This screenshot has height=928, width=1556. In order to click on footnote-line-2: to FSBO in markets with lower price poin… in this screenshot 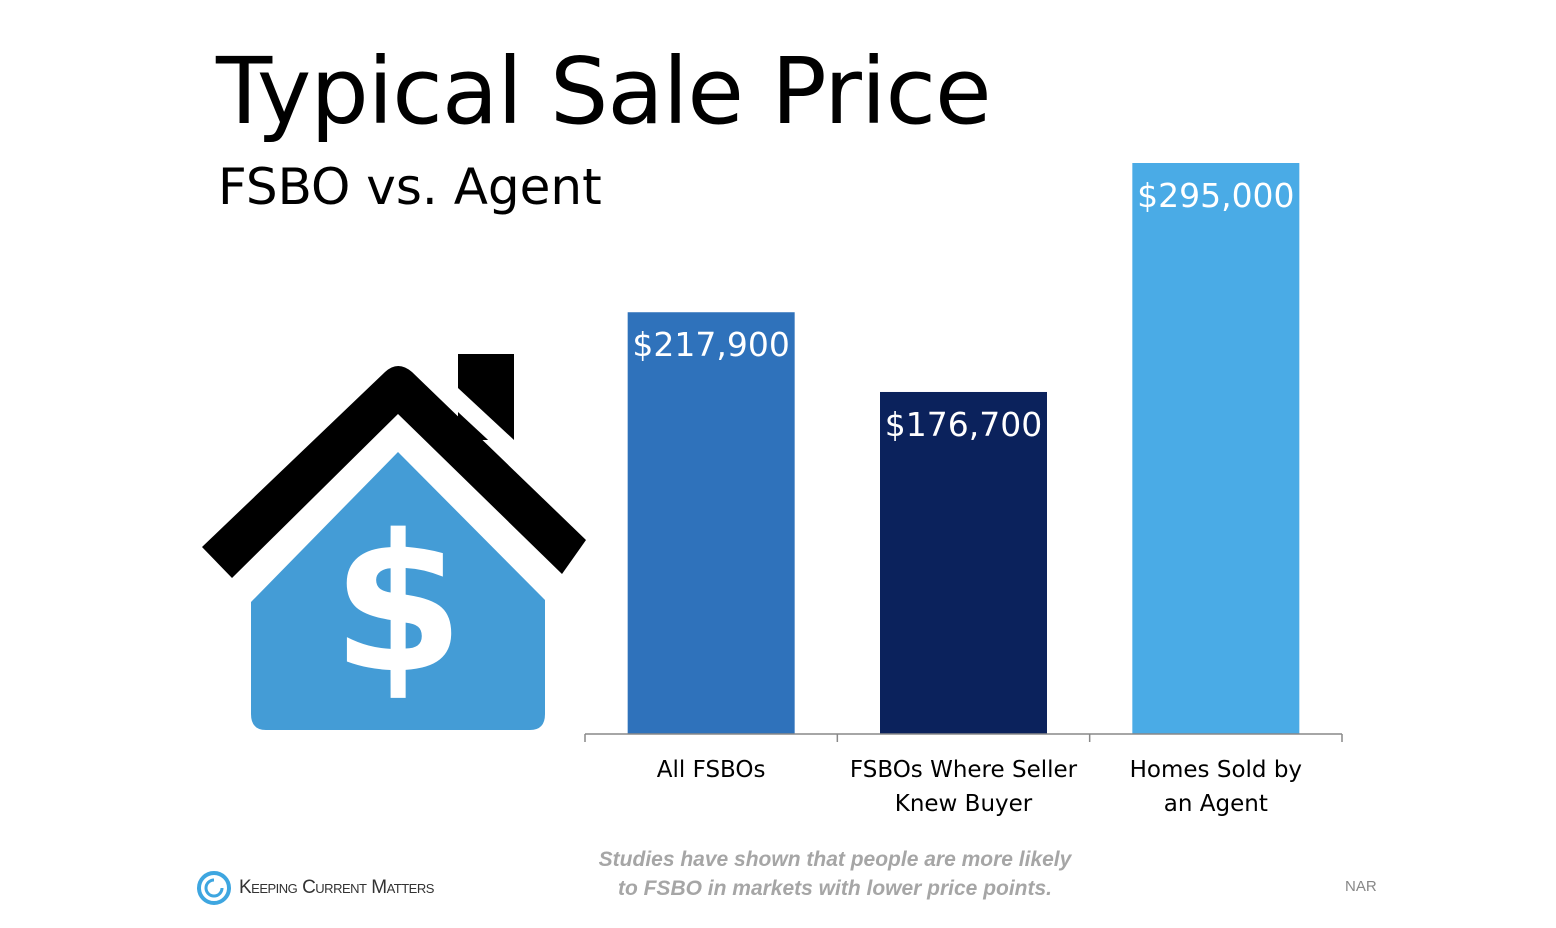, I will do `click(835, 888)`.